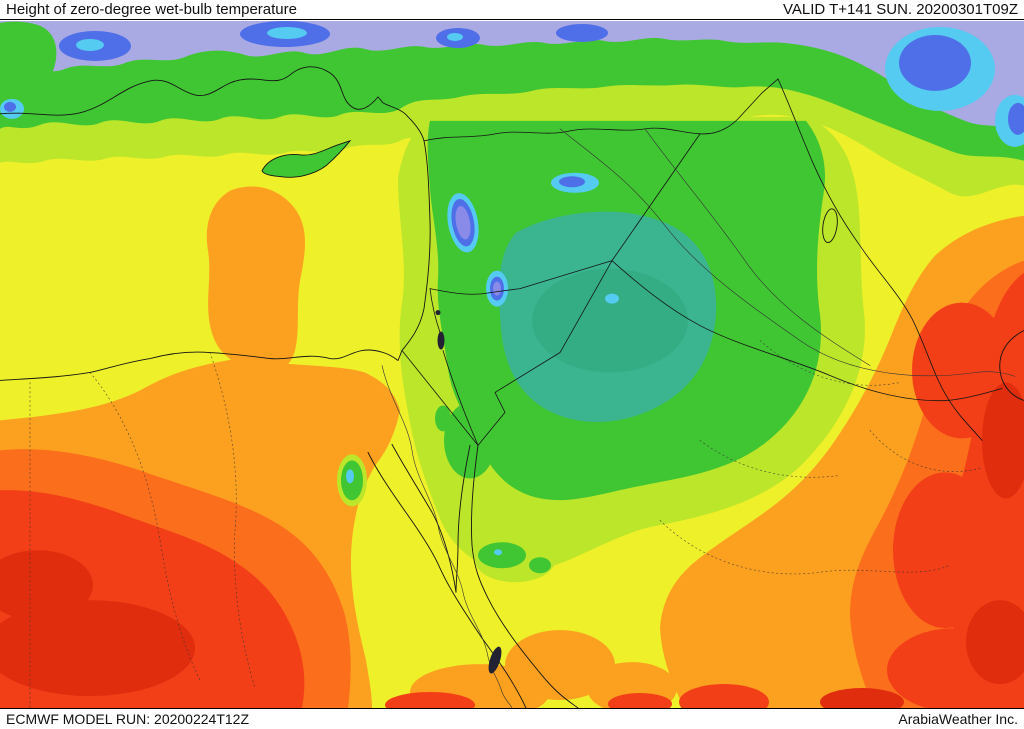 The image size is (1024, 729). What do you see at coordinates (958, 719) in the screenshot?
I see `branding-label: ArabiaWeather Inc.` at bounding box center [958, 719].